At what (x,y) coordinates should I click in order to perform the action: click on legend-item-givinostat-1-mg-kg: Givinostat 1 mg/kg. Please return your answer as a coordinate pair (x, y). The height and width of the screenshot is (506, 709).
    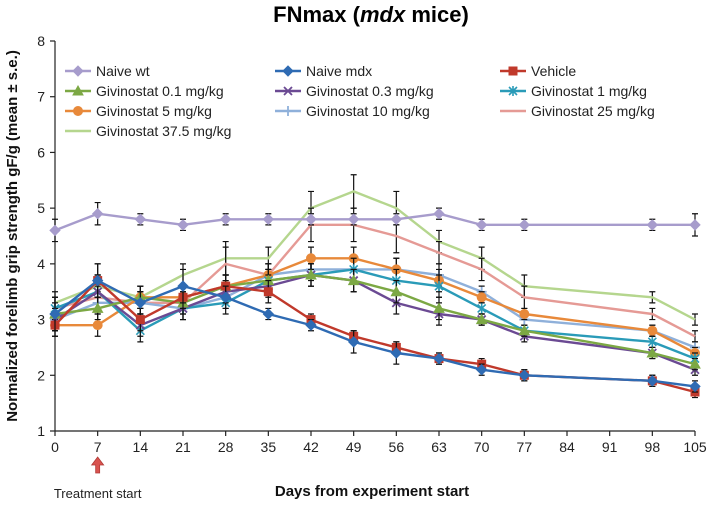
    Looking at the image, I should click on (573, 91).